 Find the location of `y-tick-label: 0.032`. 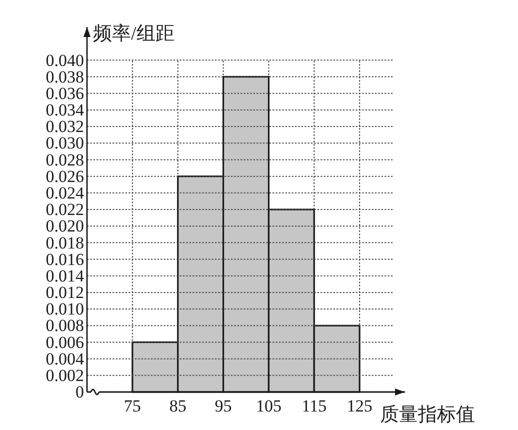

y-tick-label: 0.032 is located at coordinates (65, 126).